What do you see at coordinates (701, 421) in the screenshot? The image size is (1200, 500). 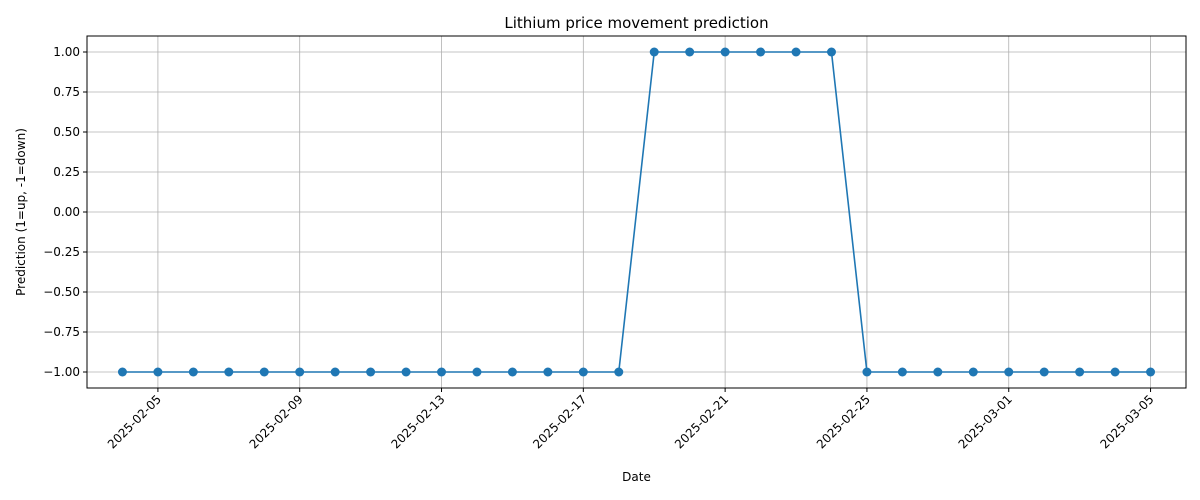 I see `x-tick-label: 2025-02-21` at bounding box center [701, 421].